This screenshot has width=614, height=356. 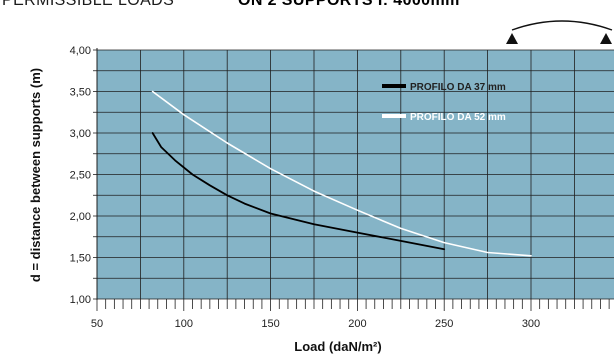 I want to click on legend-label-profilo-37: PROFILO DA 37 mm, so click(x=458, y=87).